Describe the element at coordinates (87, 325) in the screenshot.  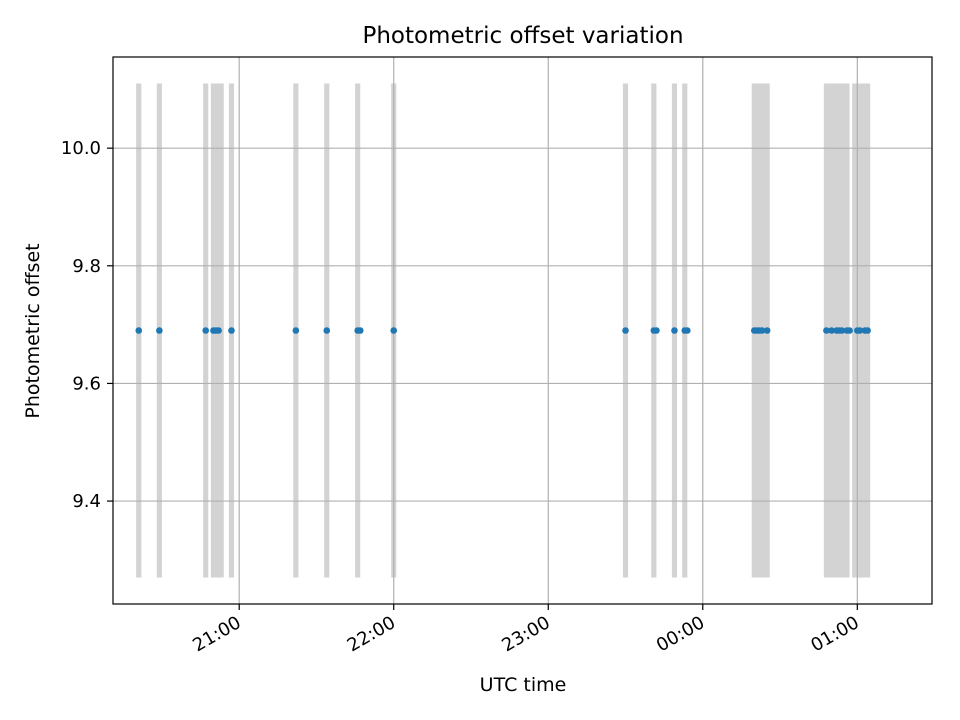
I see `y-axis-ticks: 9.4 9.6 9.8 10.0` at that location.